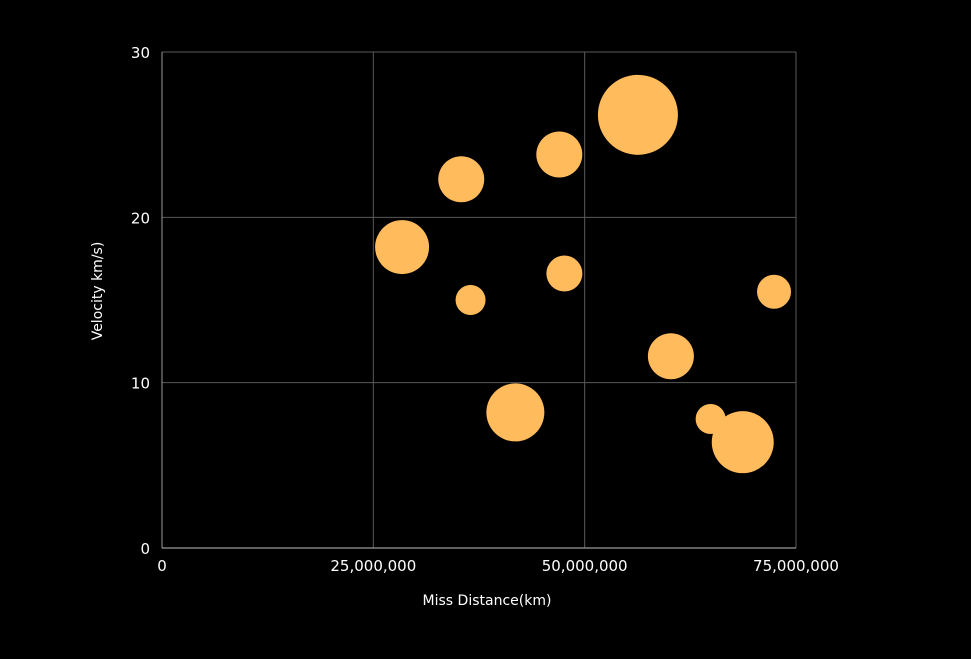 This screenshot has height=659, width=971. What do you see at coordinates (140, 301) in the screenshot?
I see `y-tick-labels: 0 10 20 30` at bounding box center [140, 301].